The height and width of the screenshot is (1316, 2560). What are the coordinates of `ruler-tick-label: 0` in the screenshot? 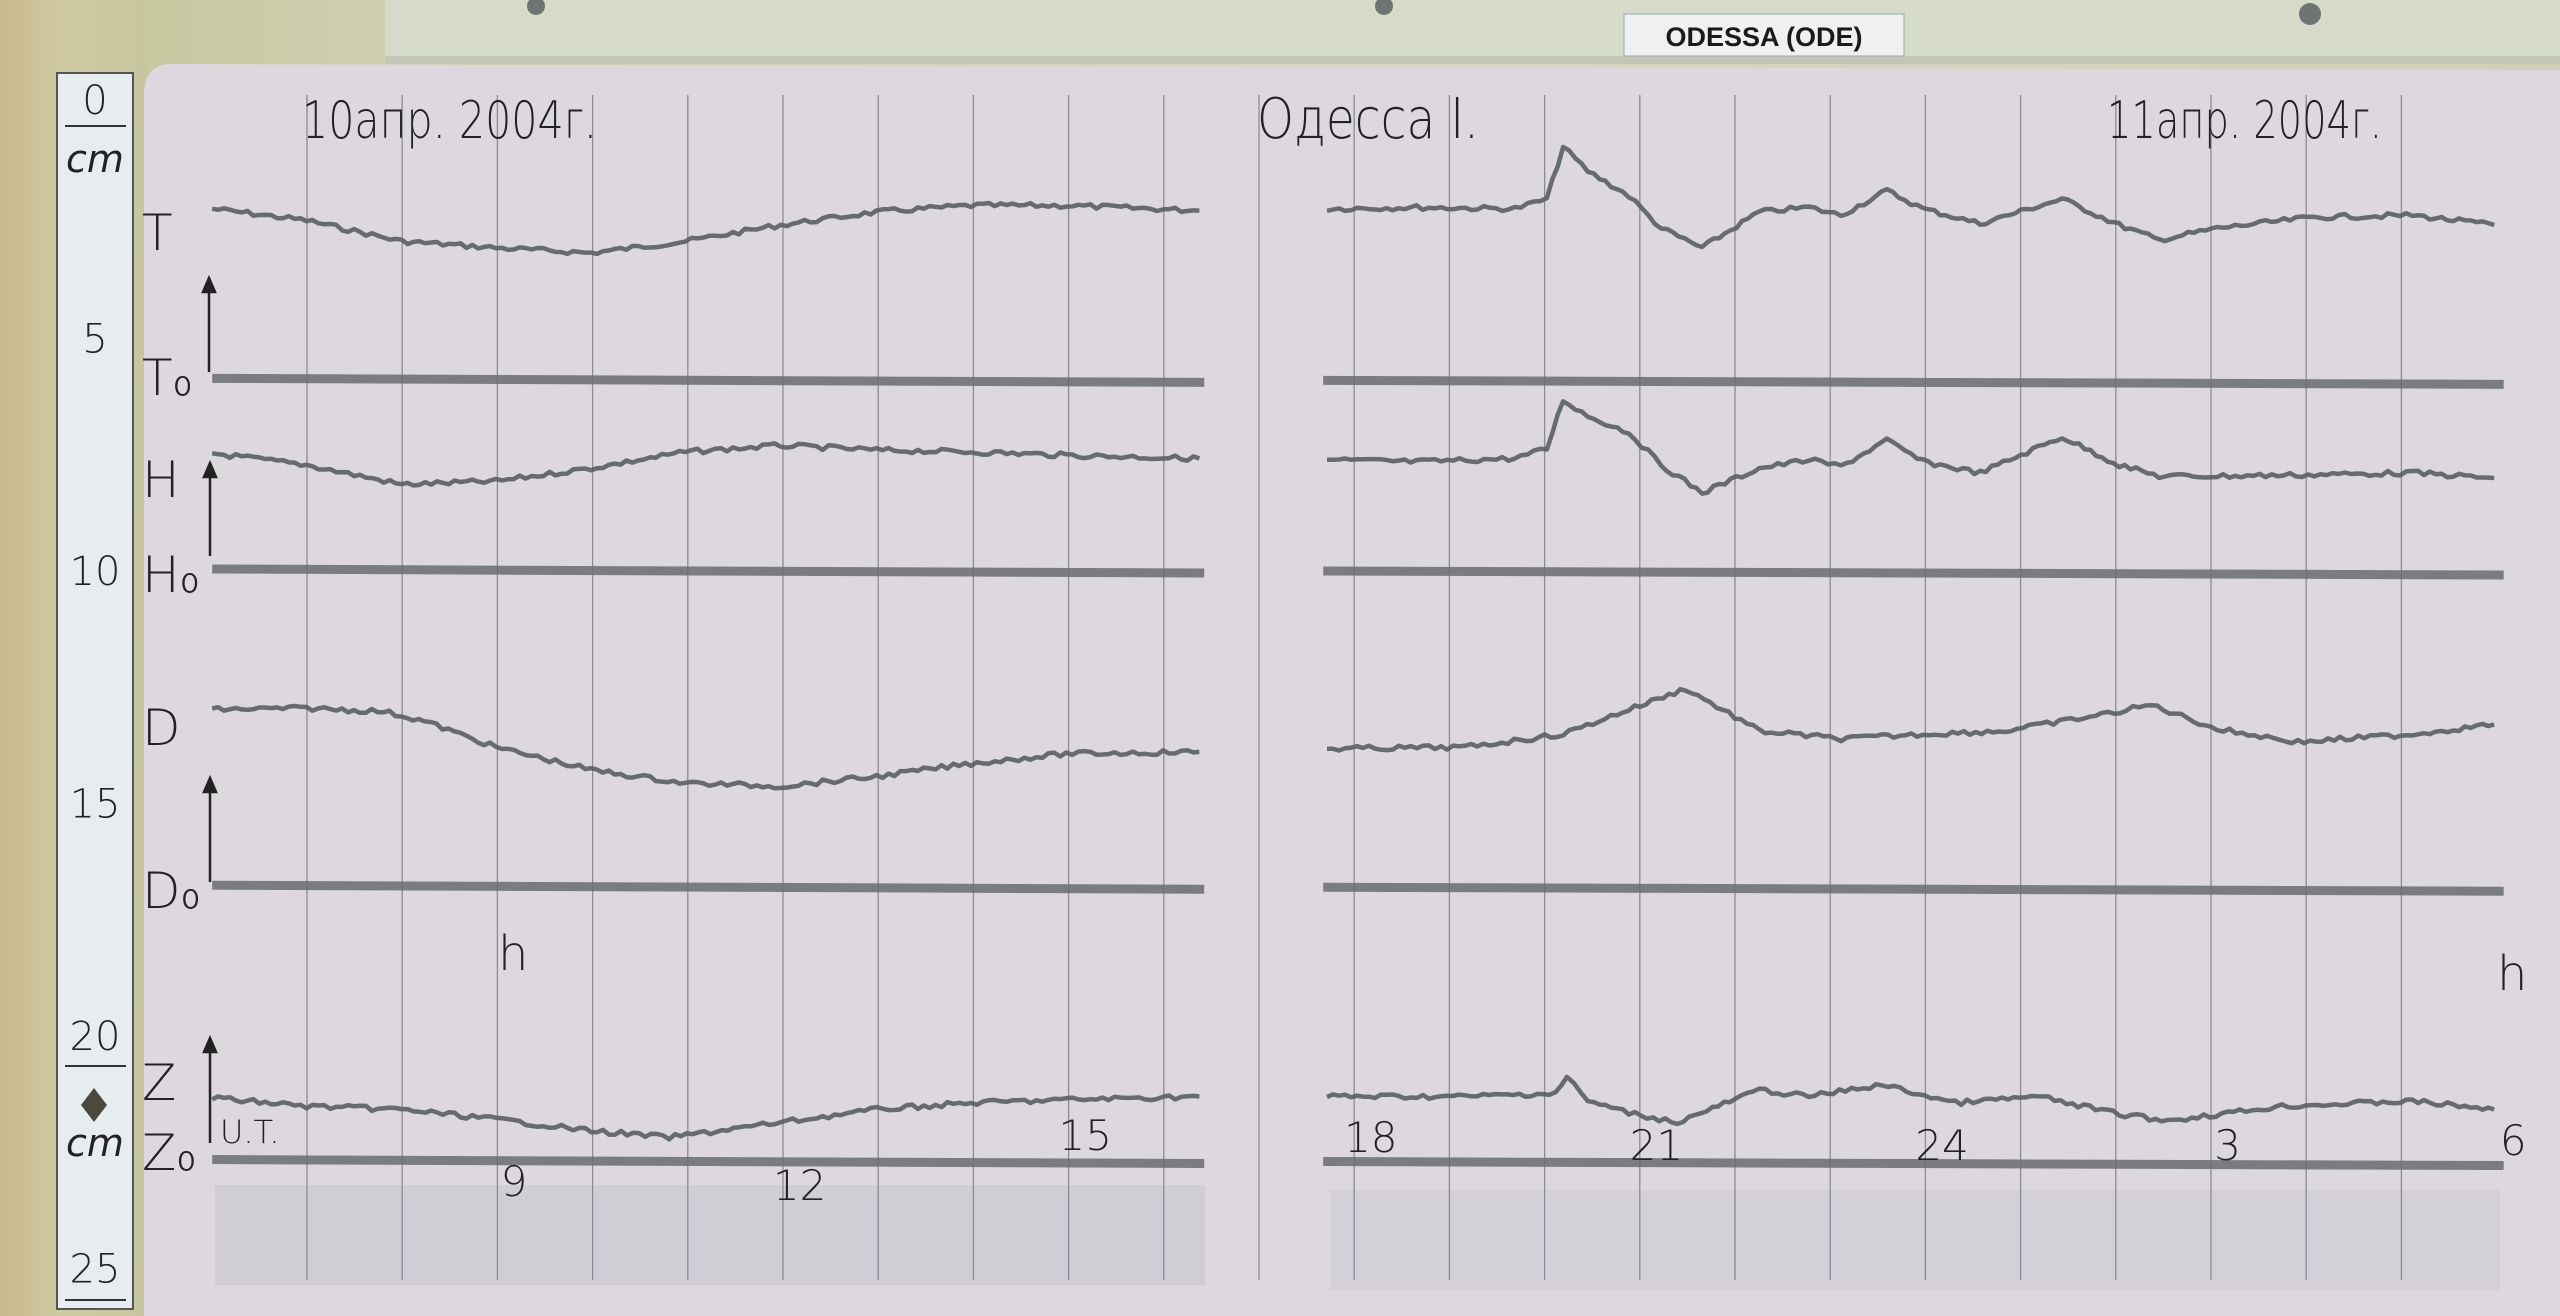 It's located at (94, 101).